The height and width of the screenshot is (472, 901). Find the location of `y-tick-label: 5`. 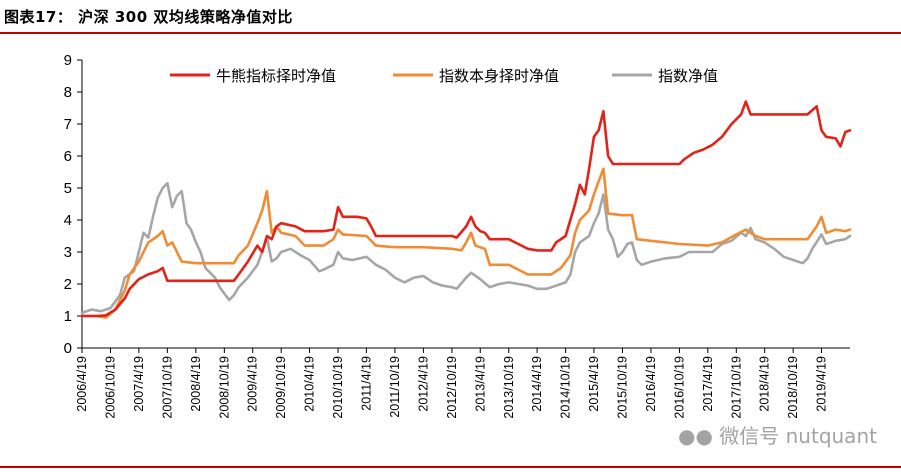

y-tick-label: 5 is located at coordinates (68, 188).